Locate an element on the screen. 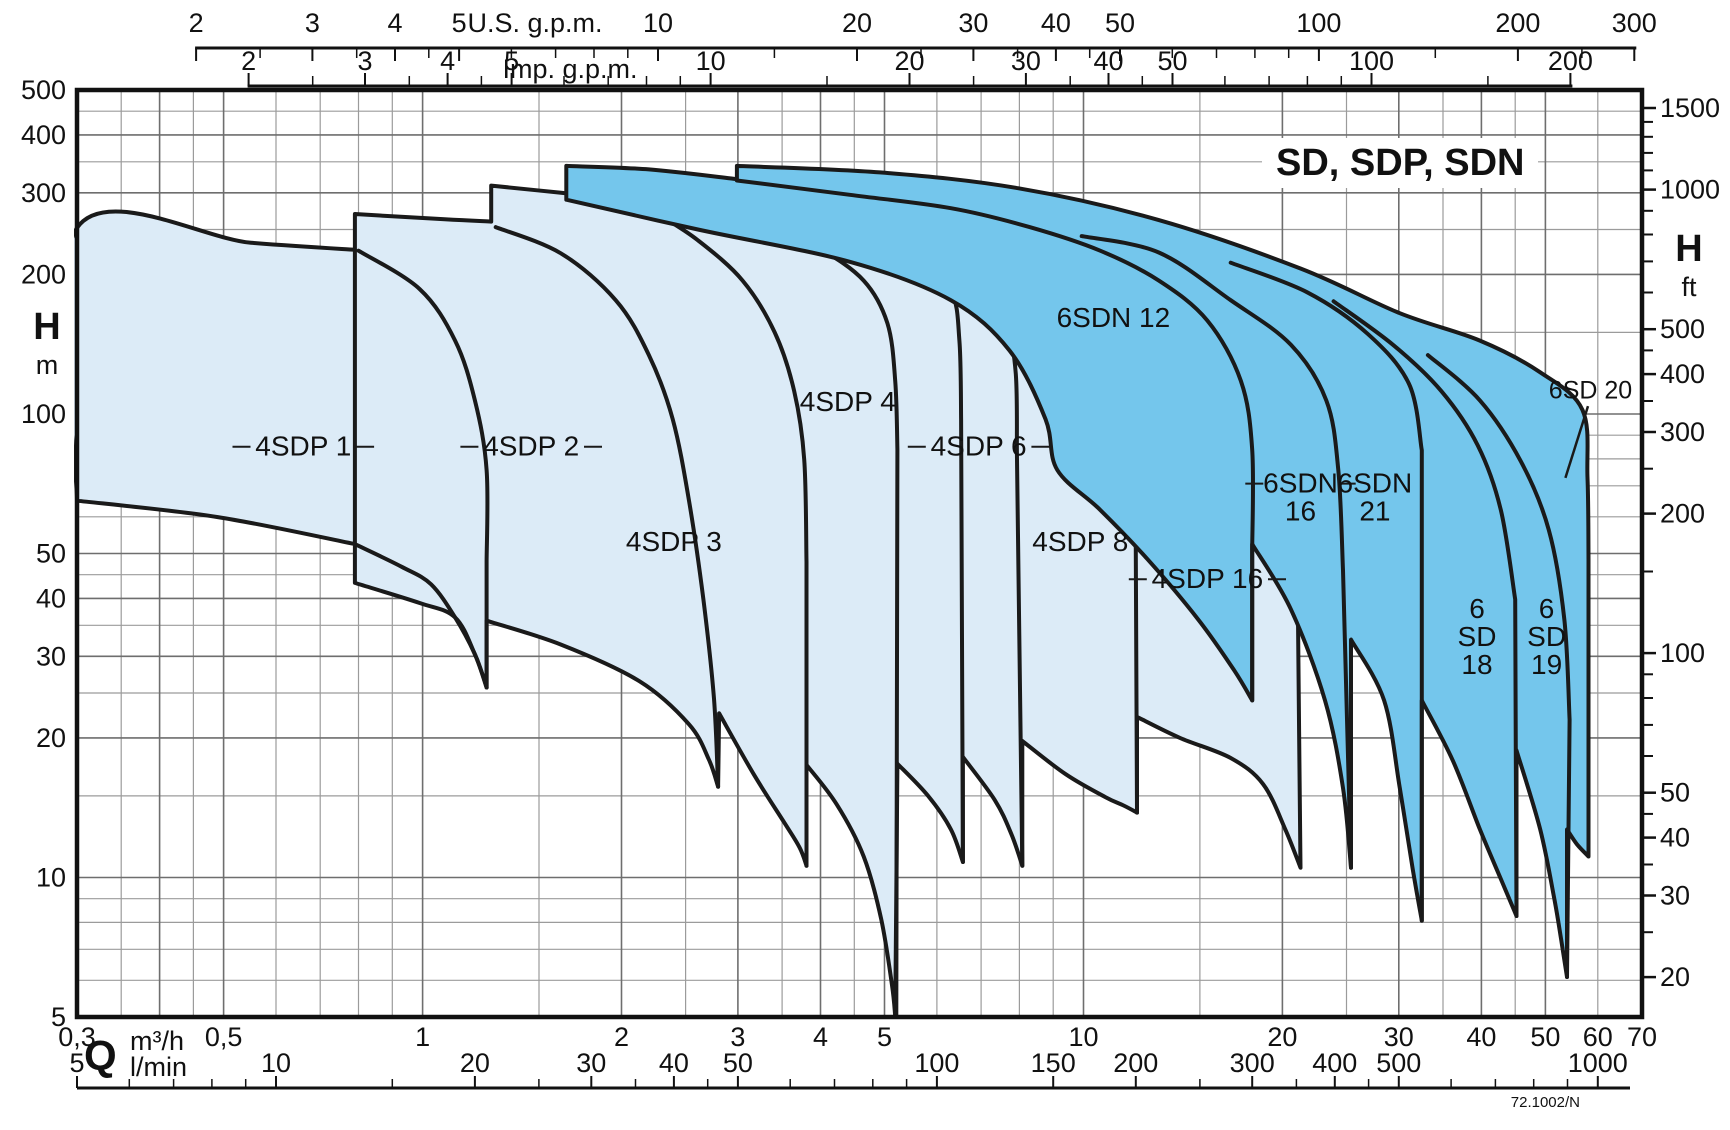 The height and width of the screenshot is (1130, 1730). imp-gpm-tick-label: 3 is located at coordinates (364, 61).